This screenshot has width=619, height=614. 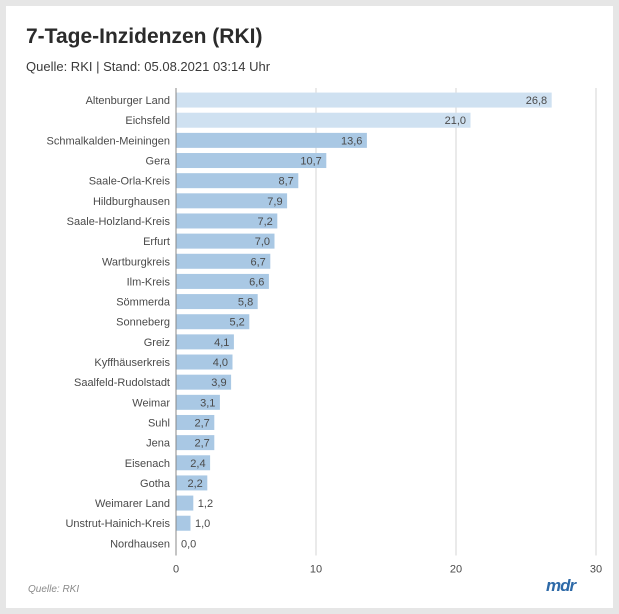 I want to click on x-tick-label: 0, so click(x=176, y=569).